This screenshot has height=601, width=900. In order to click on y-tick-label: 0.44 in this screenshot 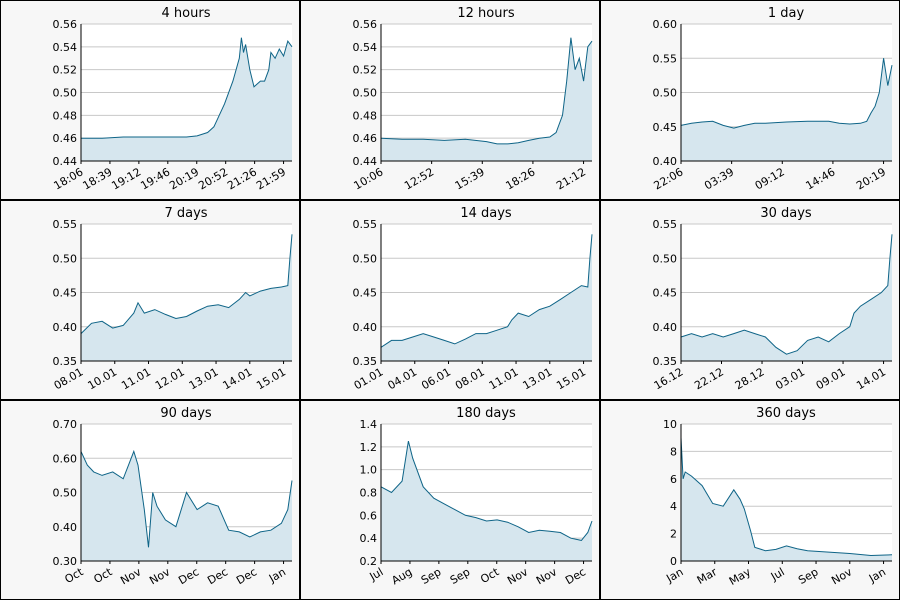, I will do `click(65, 161)`.